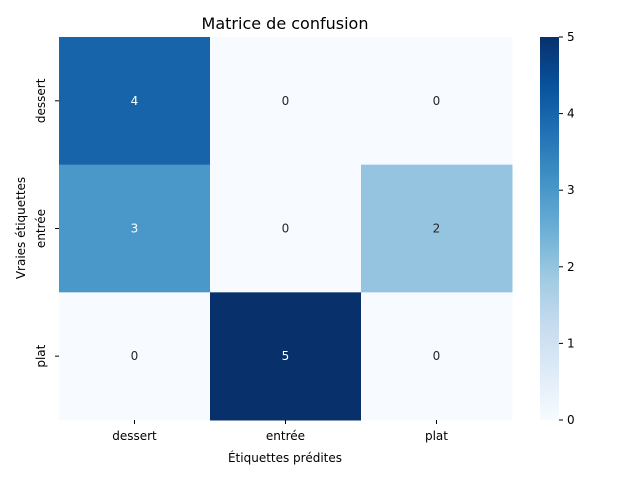 Image resolution: width=640 pixels, height=480 pixels. Describe the element at coordinates (134, 436) in the screenshot. I see `x-tick-label: dessert` at that location.